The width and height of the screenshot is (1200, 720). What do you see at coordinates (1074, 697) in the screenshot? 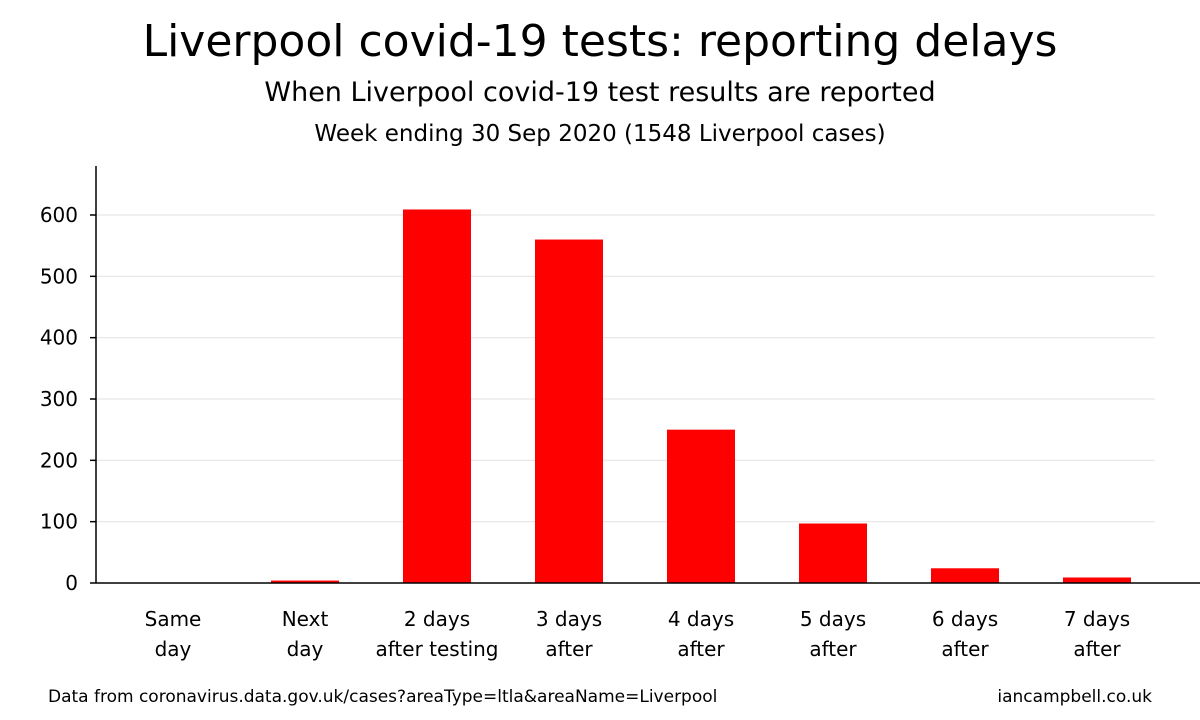
I see `author-credit: iancampbell.co.uk` at bounding box center [1074, 697].